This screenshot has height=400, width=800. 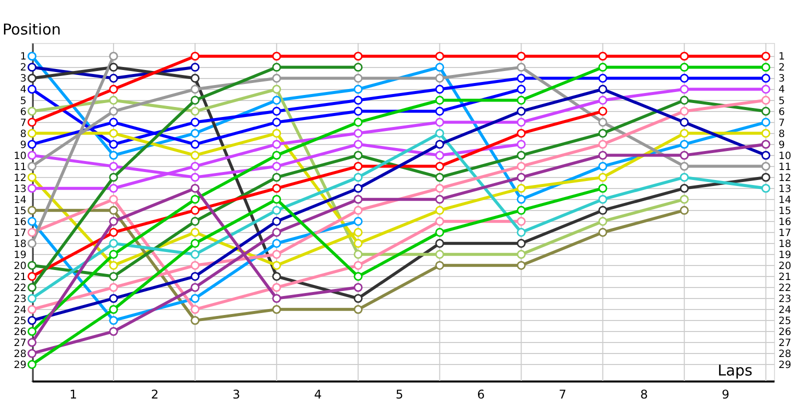 I want to click on y-tick-label: 14, so click(x=20, y=200).